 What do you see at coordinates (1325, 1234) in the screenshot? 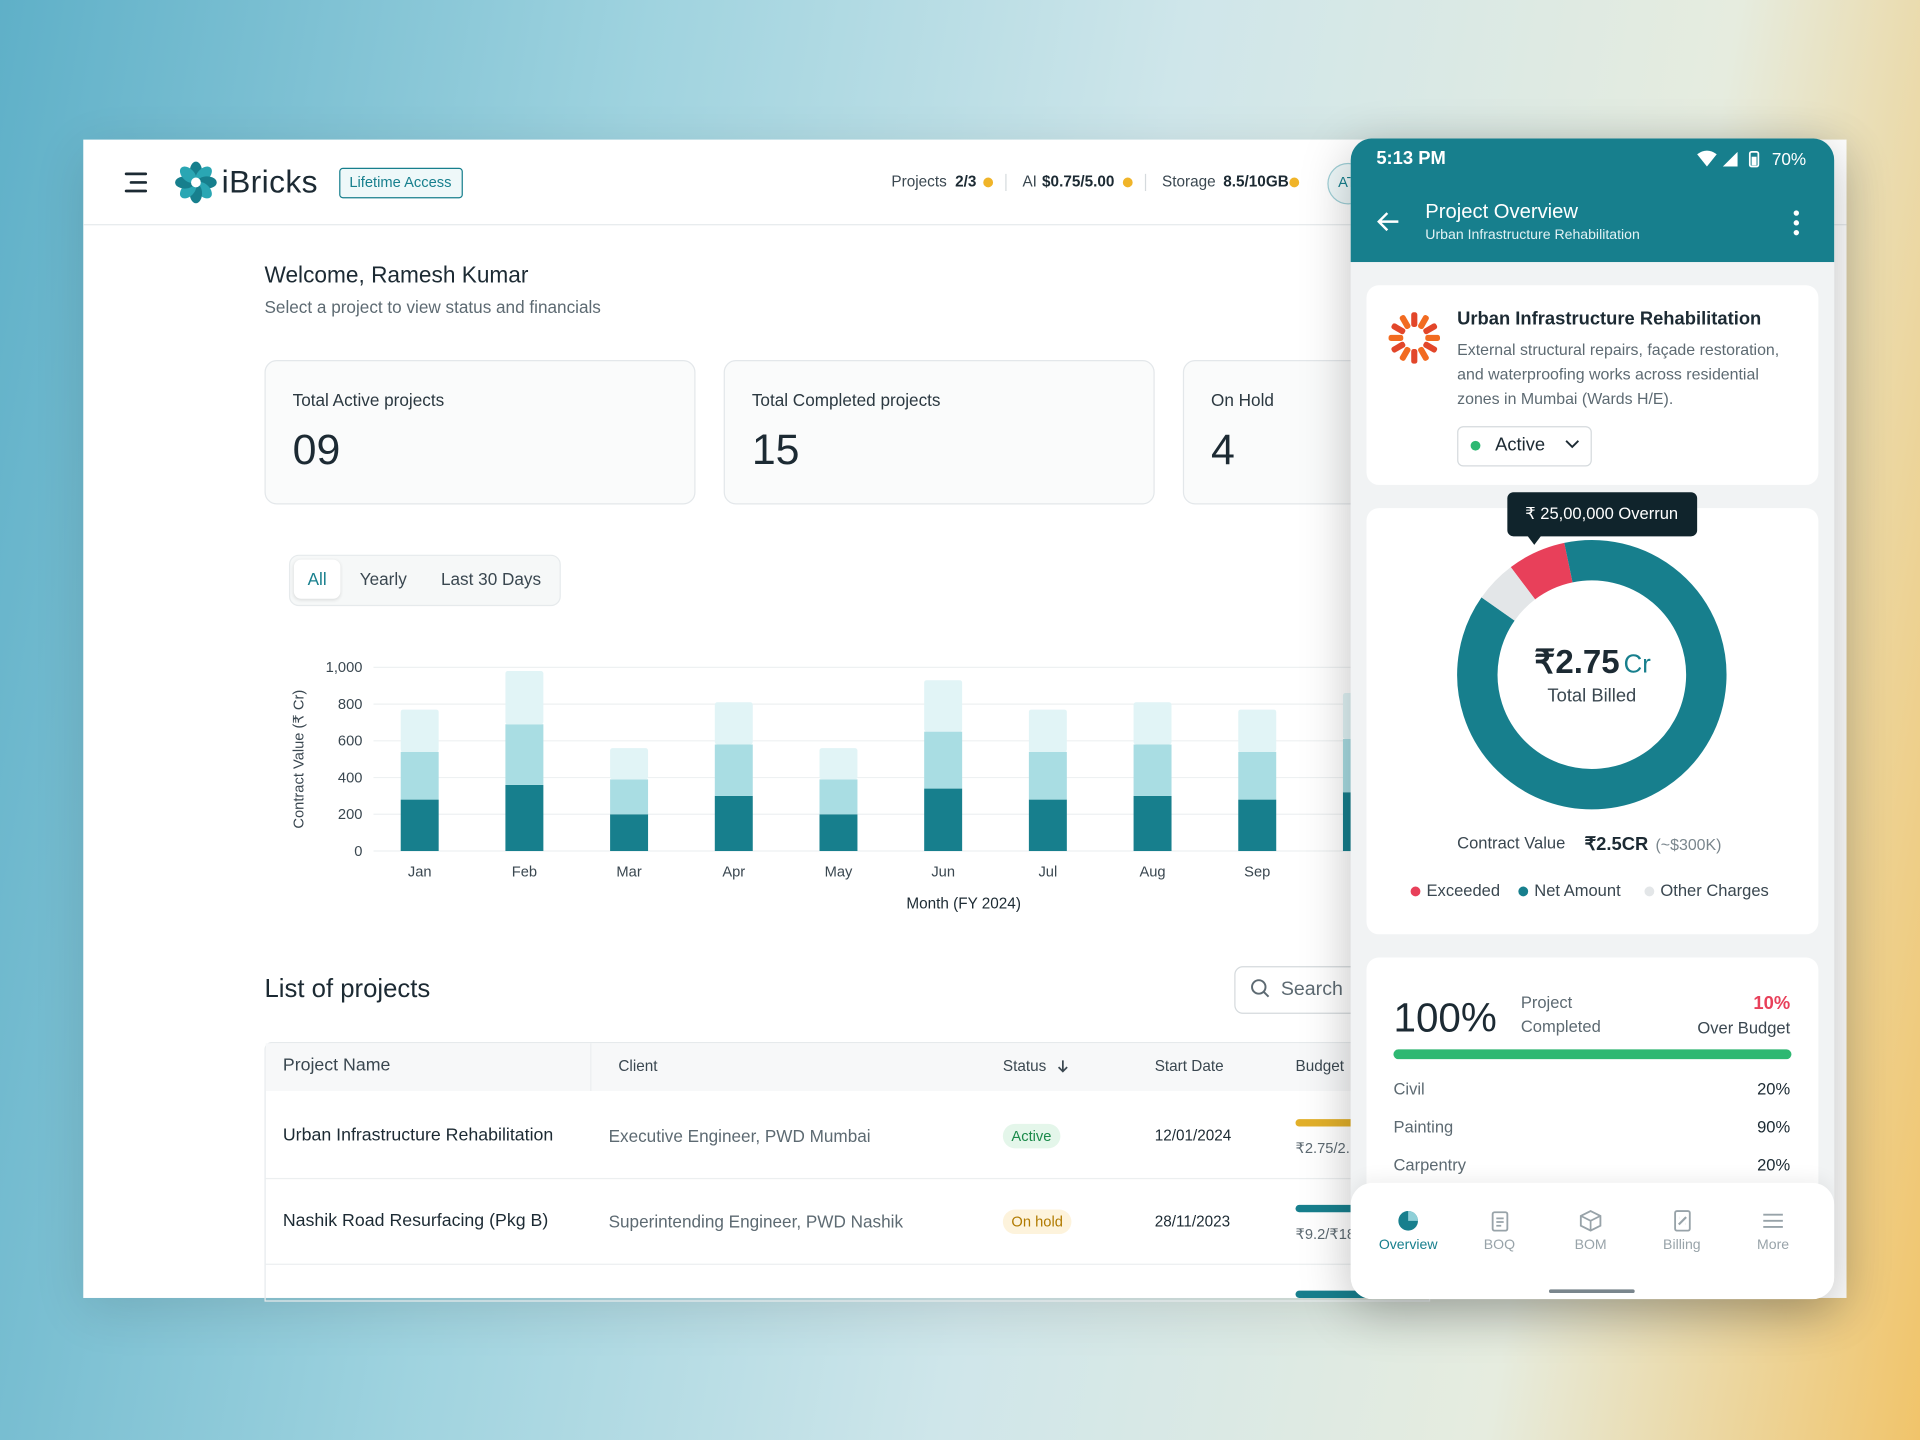
I see `budget-text: ₹9.2/₹18` at bounding box center [1325, 1234].